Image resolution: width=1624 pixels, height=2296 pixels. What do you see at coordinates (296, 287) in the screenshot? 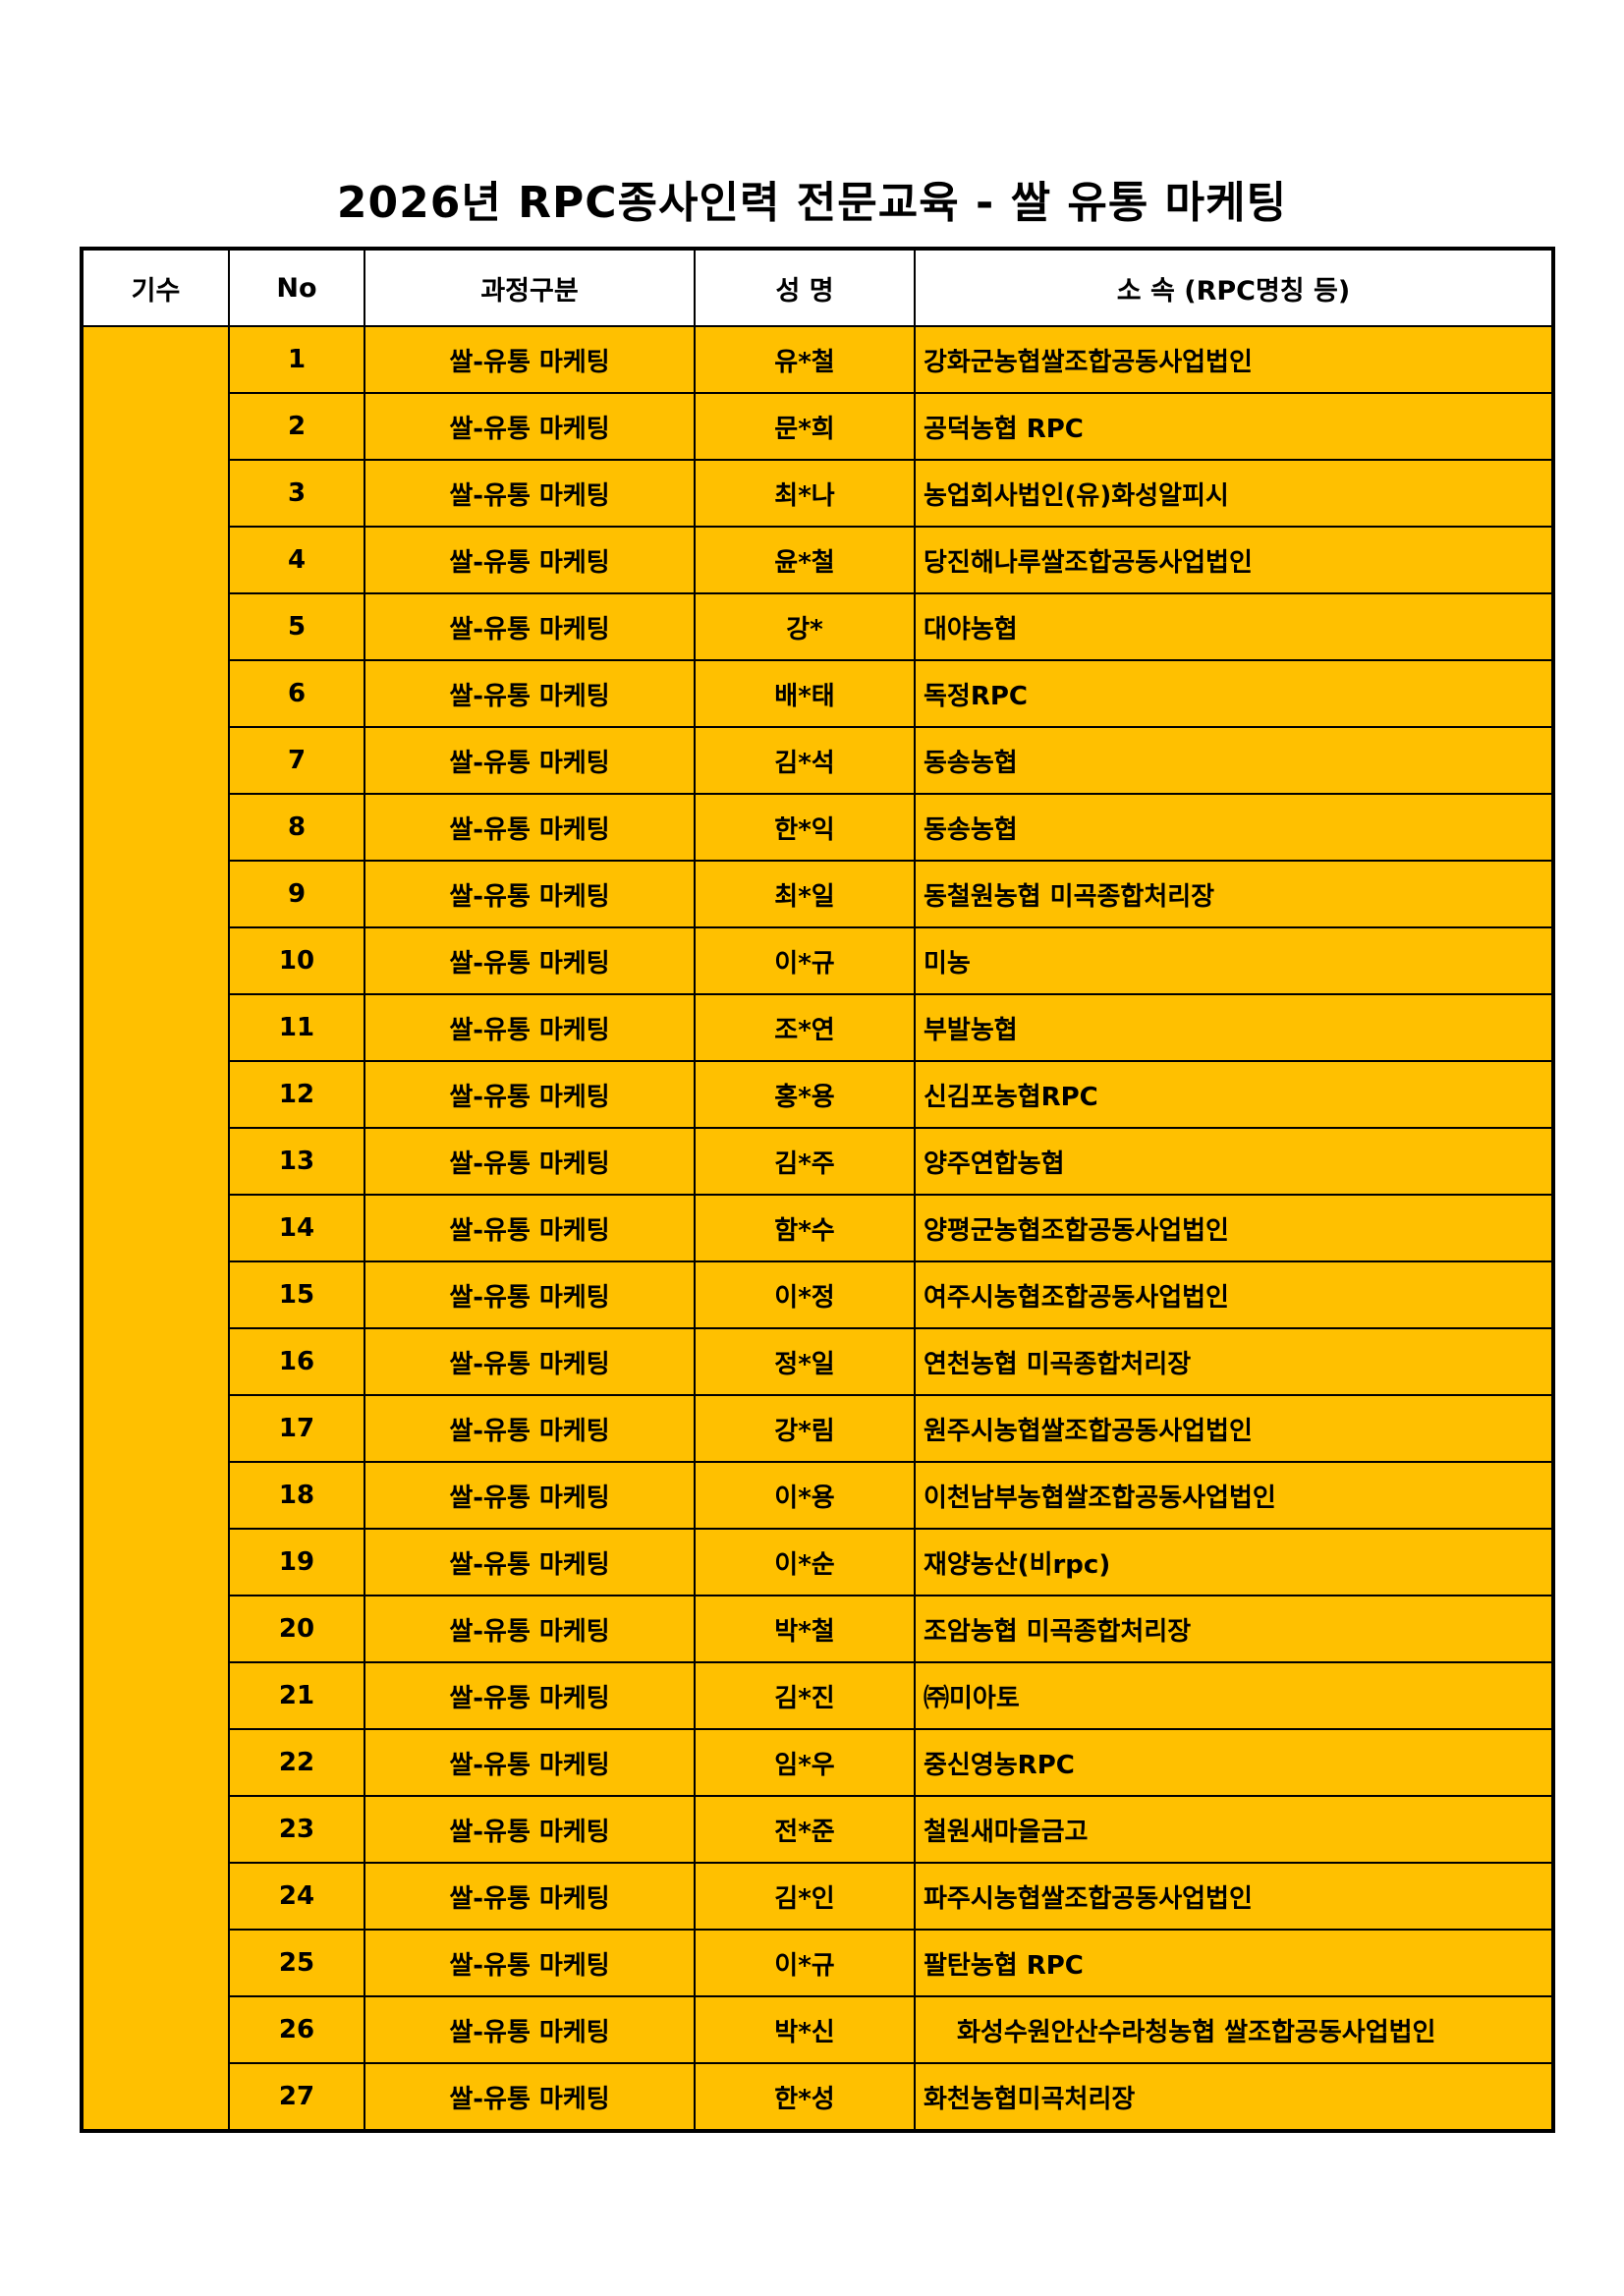
I see `header-no: No` at bounding box center [296, 287].